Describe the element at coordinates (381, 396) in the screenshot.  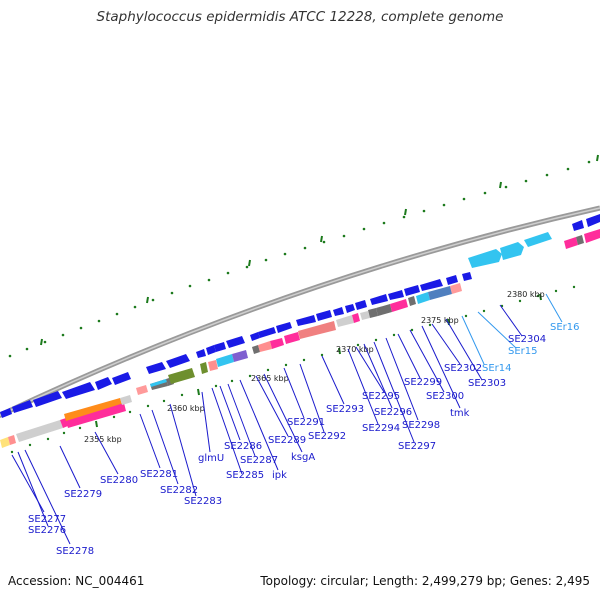
I see `gene-label-se2295: SE2295` at that location.